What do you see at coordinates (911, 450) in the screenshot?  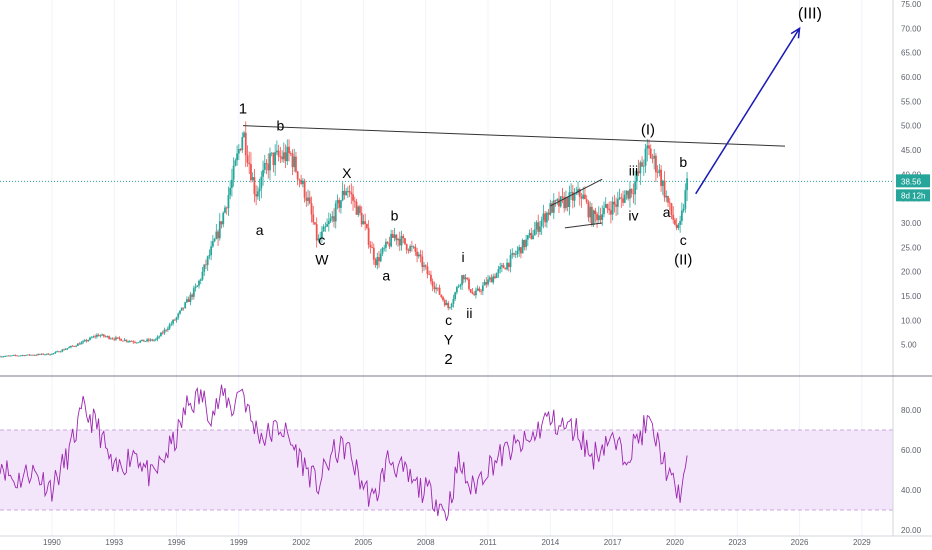 I see `rsi-tick-60.00: 60.00` at bounding box center [911, 450].